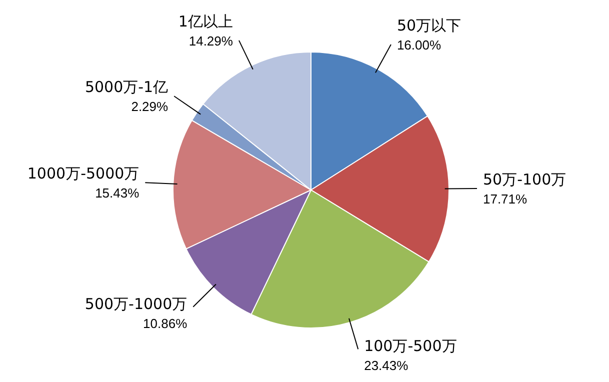 The image size is (609, 382). Describe the element at coordinates (126, 87) in the screenshot. I see `slice-label: 5000万-1亿` at that location.